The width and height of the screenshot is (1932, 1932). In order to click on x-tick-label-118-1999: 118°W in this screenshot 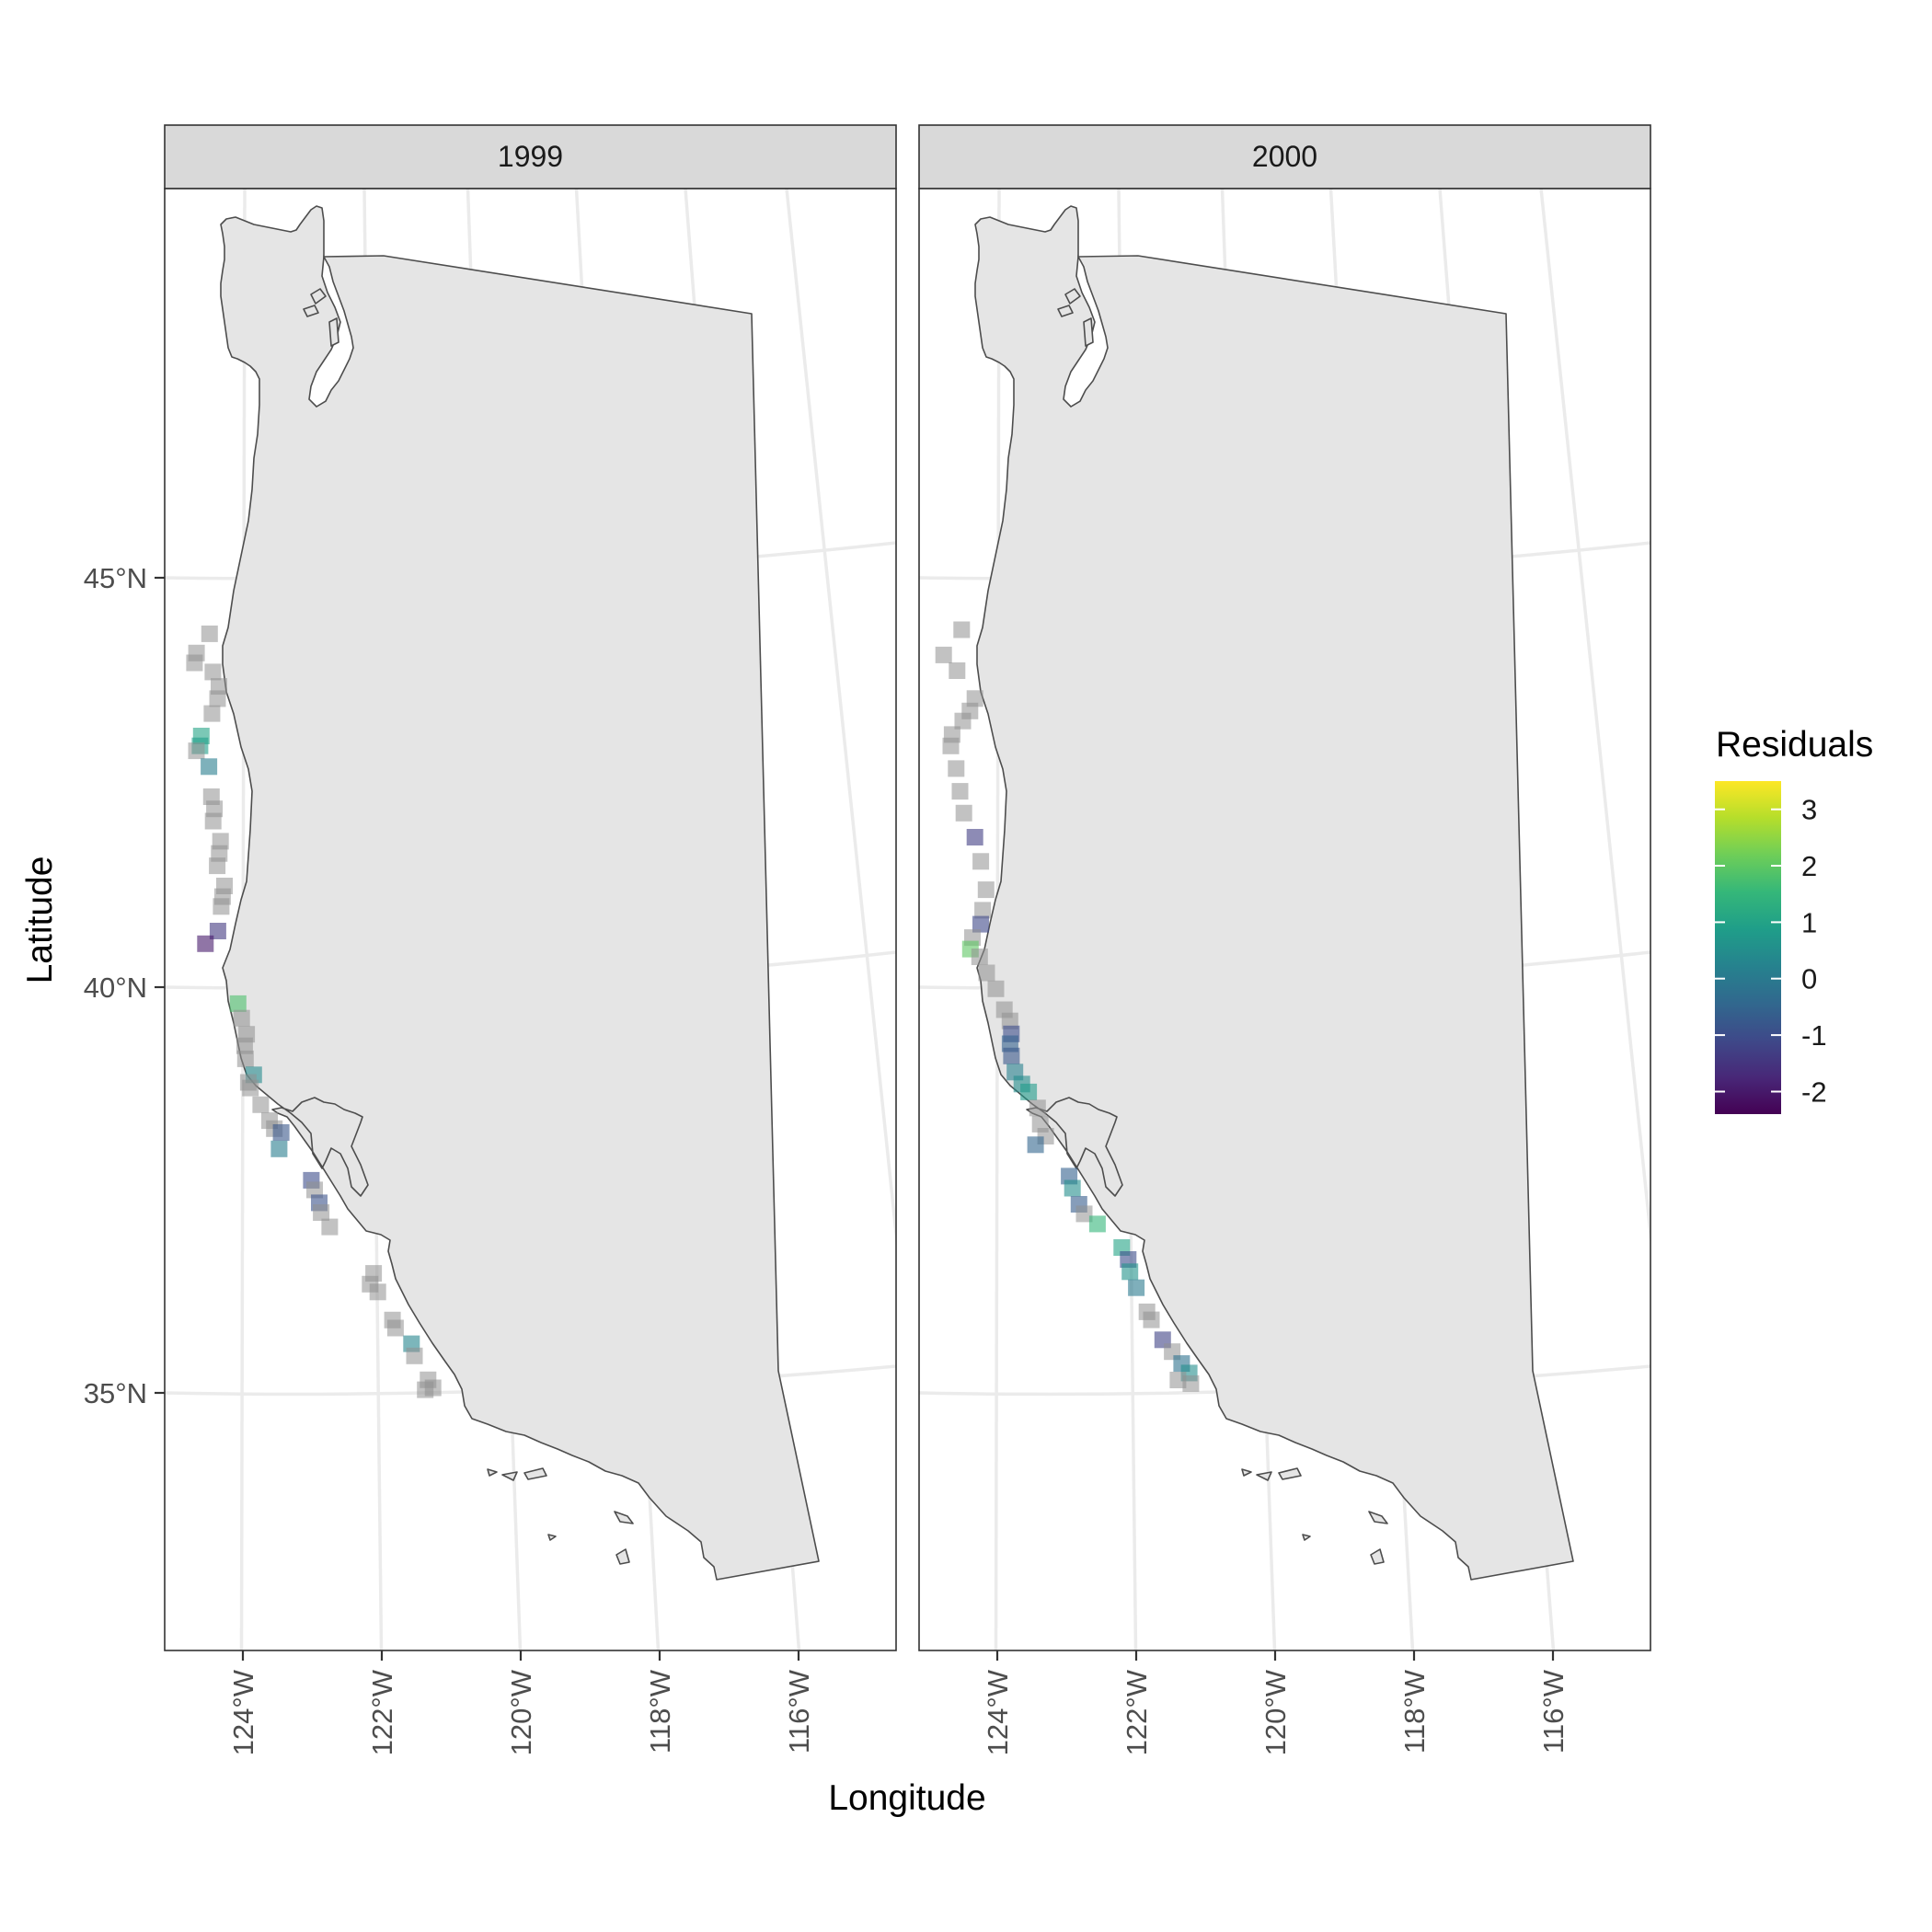, I will do `click(660, 1711)`.